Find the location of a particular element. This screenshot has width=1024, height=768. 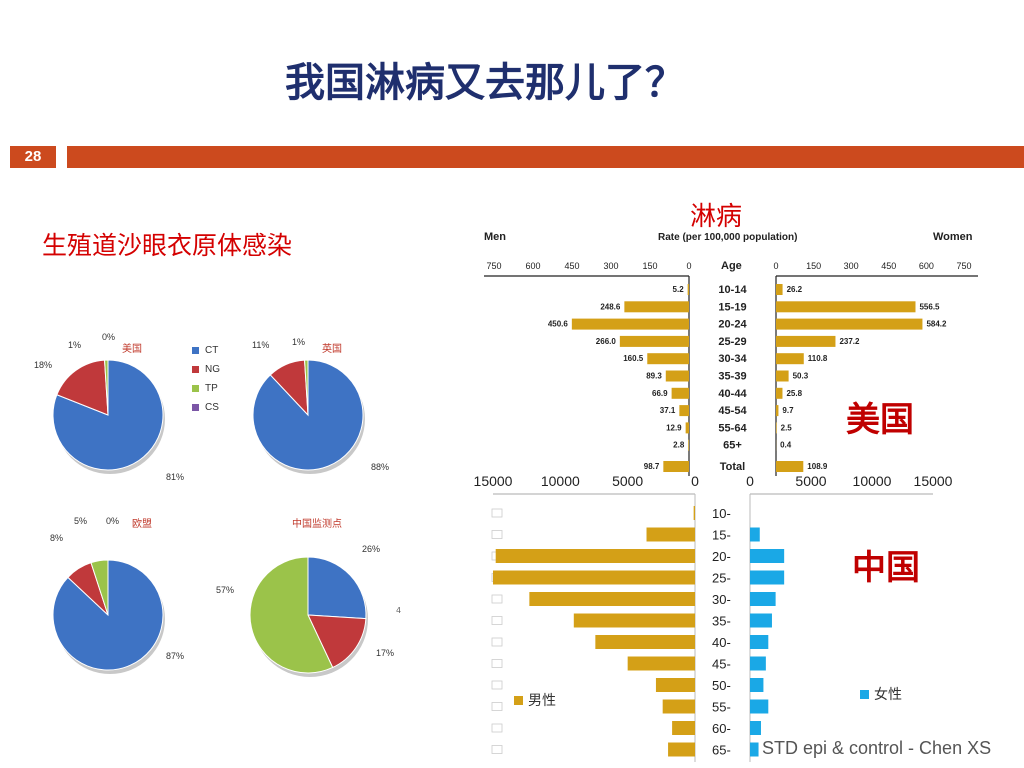

bar-men-label: 89.3 is located at coordinates (654, 376).